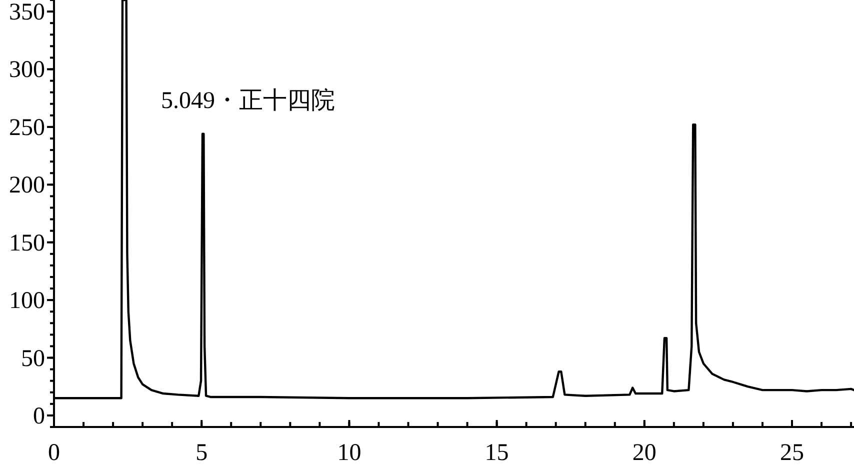 This screenshot has width=854, height=467. Describe the element at coordinates (248, 100) in the screenshot. I see `annotation: 5.049・正十四院` at that location.